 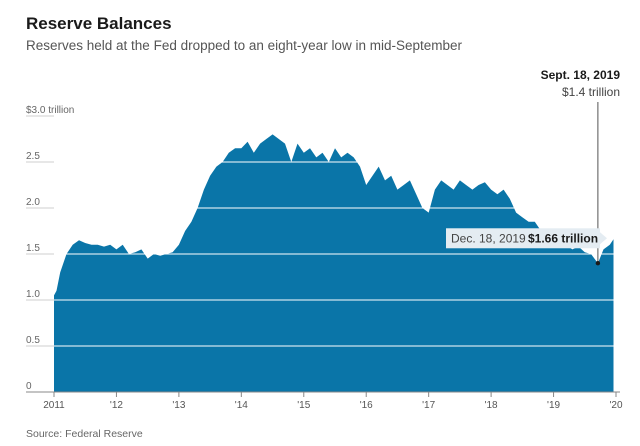 I want to click on y-tick-label: 2.0, so click(x=33, y=202).